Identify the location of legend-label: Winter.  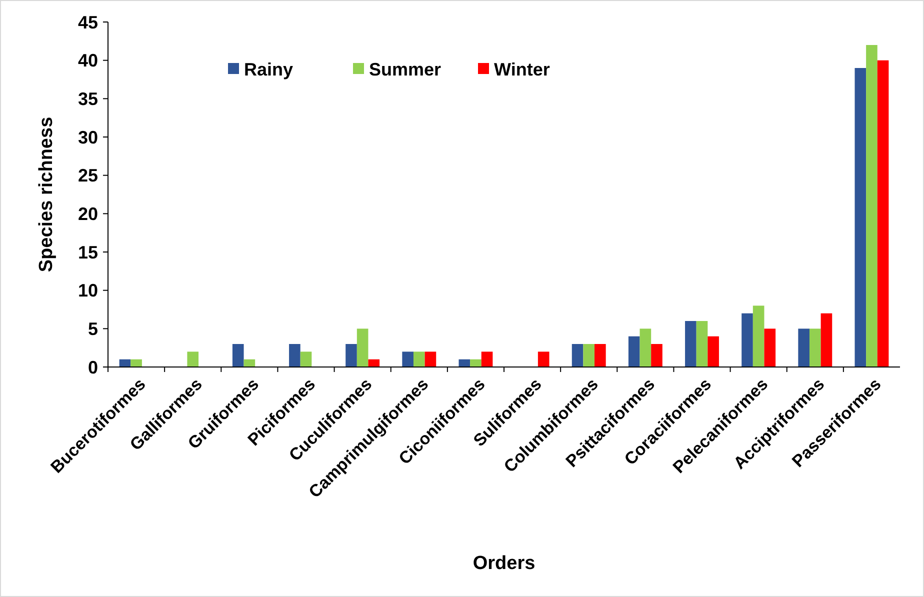
(522, 69).